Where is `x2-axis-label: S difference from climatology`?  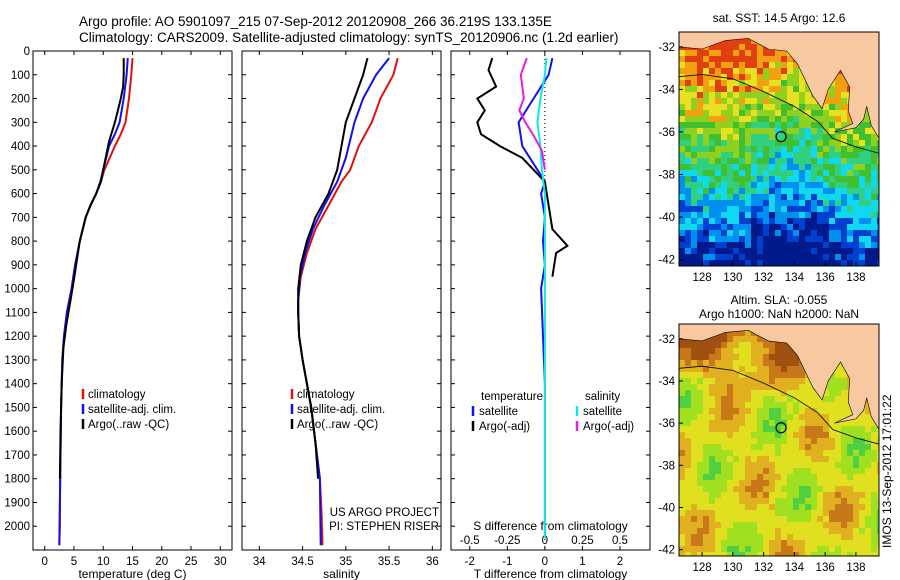 x2-axis-label: S difference from climatology is located at coordinates (550, 526).